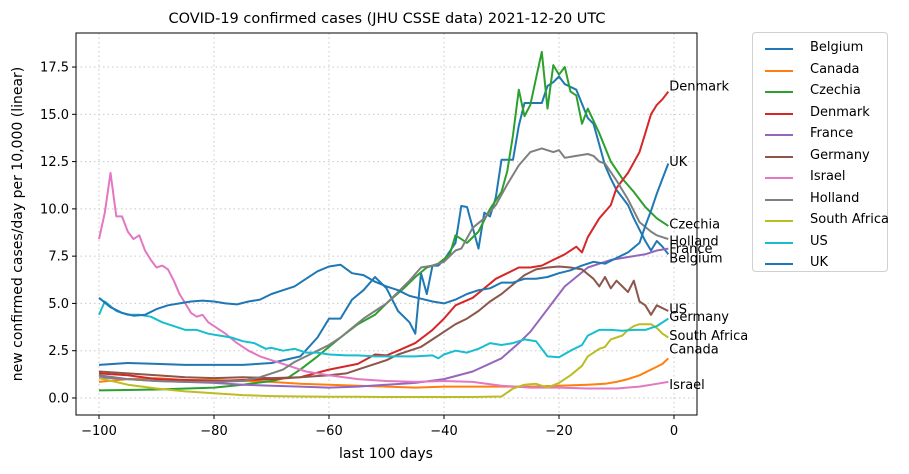  I want to click on legend-label: Czechia, so click(835, 90).